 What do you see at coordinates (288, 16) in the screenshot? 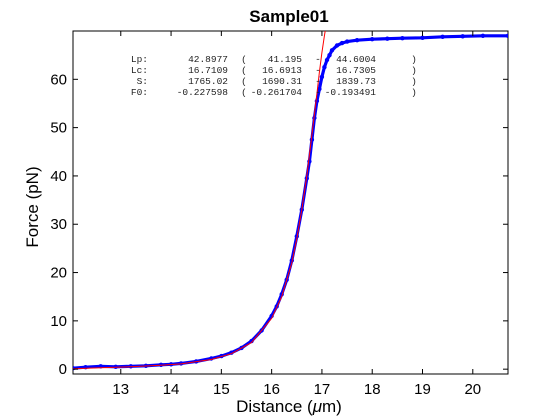
I see `chart-title: Sample01` at bounding box center [288, 16].